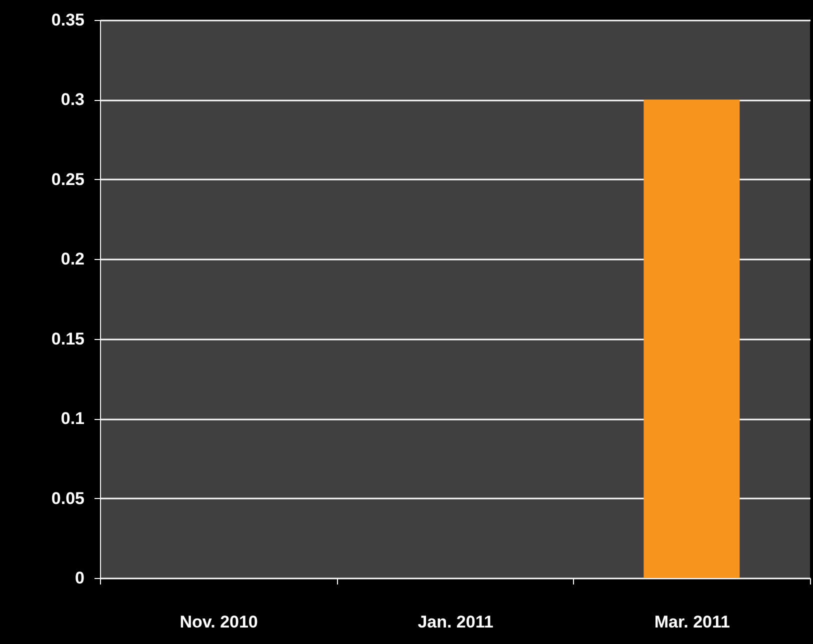 This screenshot has width=813, height=644. Describe the element at coordinates (67, 179) in the screenshot. I see `y-tick-label: 0.25` at that location.